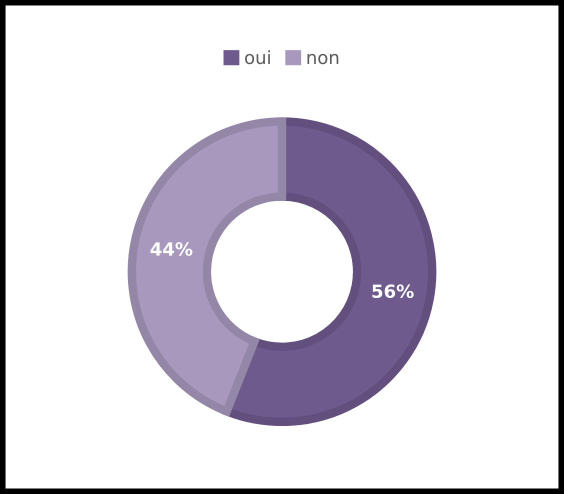  I want to click on legend-label: oui, so click(257, 57).